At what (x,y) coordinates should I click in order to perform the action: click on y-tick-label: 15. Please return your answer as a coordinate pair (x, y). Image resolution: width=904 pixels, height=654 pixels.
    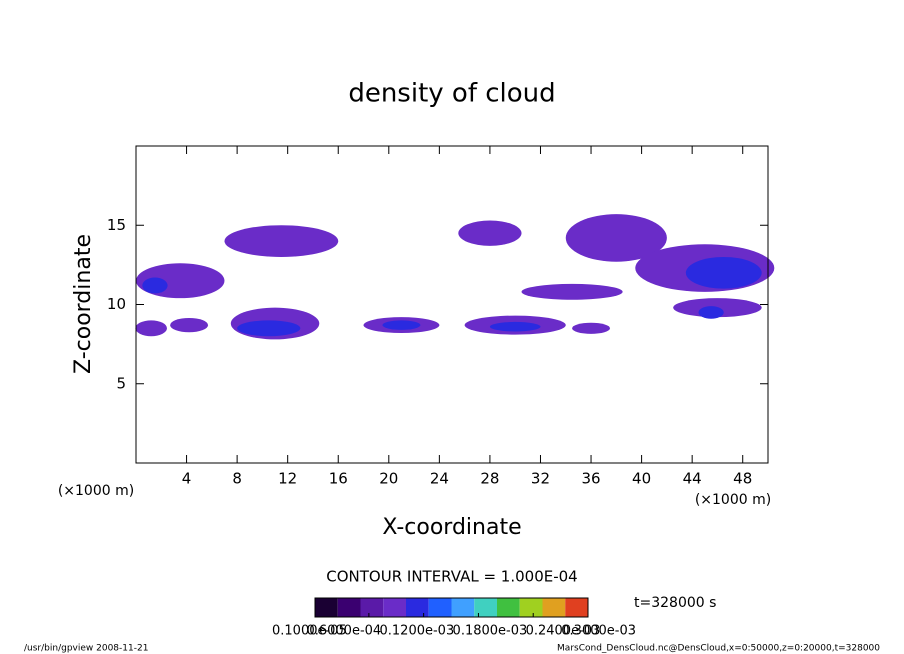
    Looking at the image, I should click on (116, 225).